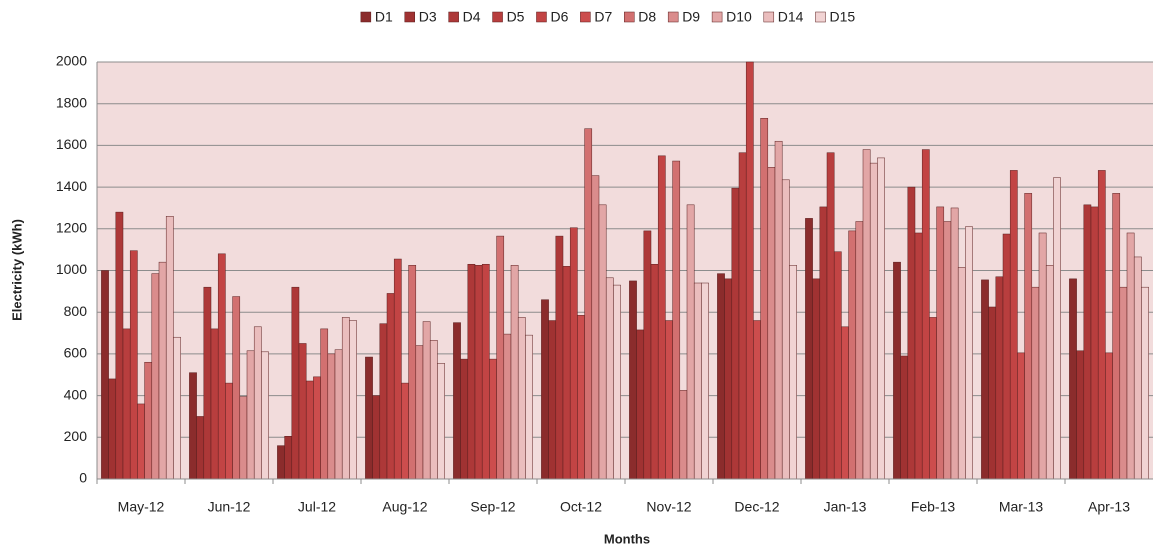  Describe the element at coordinates (933, 507) in the screenshot. I see `x-tick-label: Feb-13` at that location.